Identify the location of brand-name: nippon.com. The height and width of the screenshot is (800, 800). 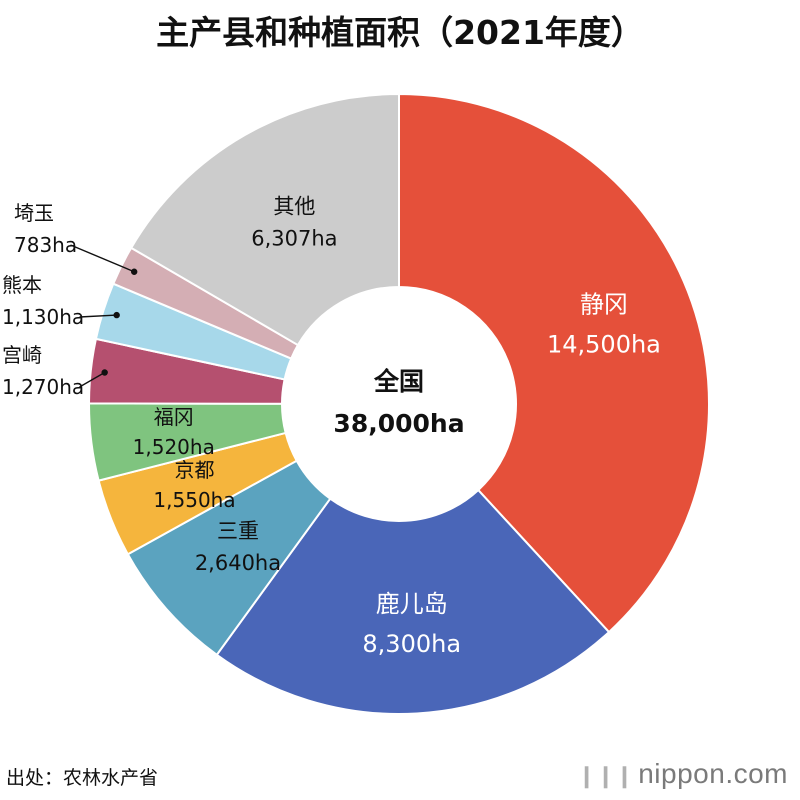
(713, 773).